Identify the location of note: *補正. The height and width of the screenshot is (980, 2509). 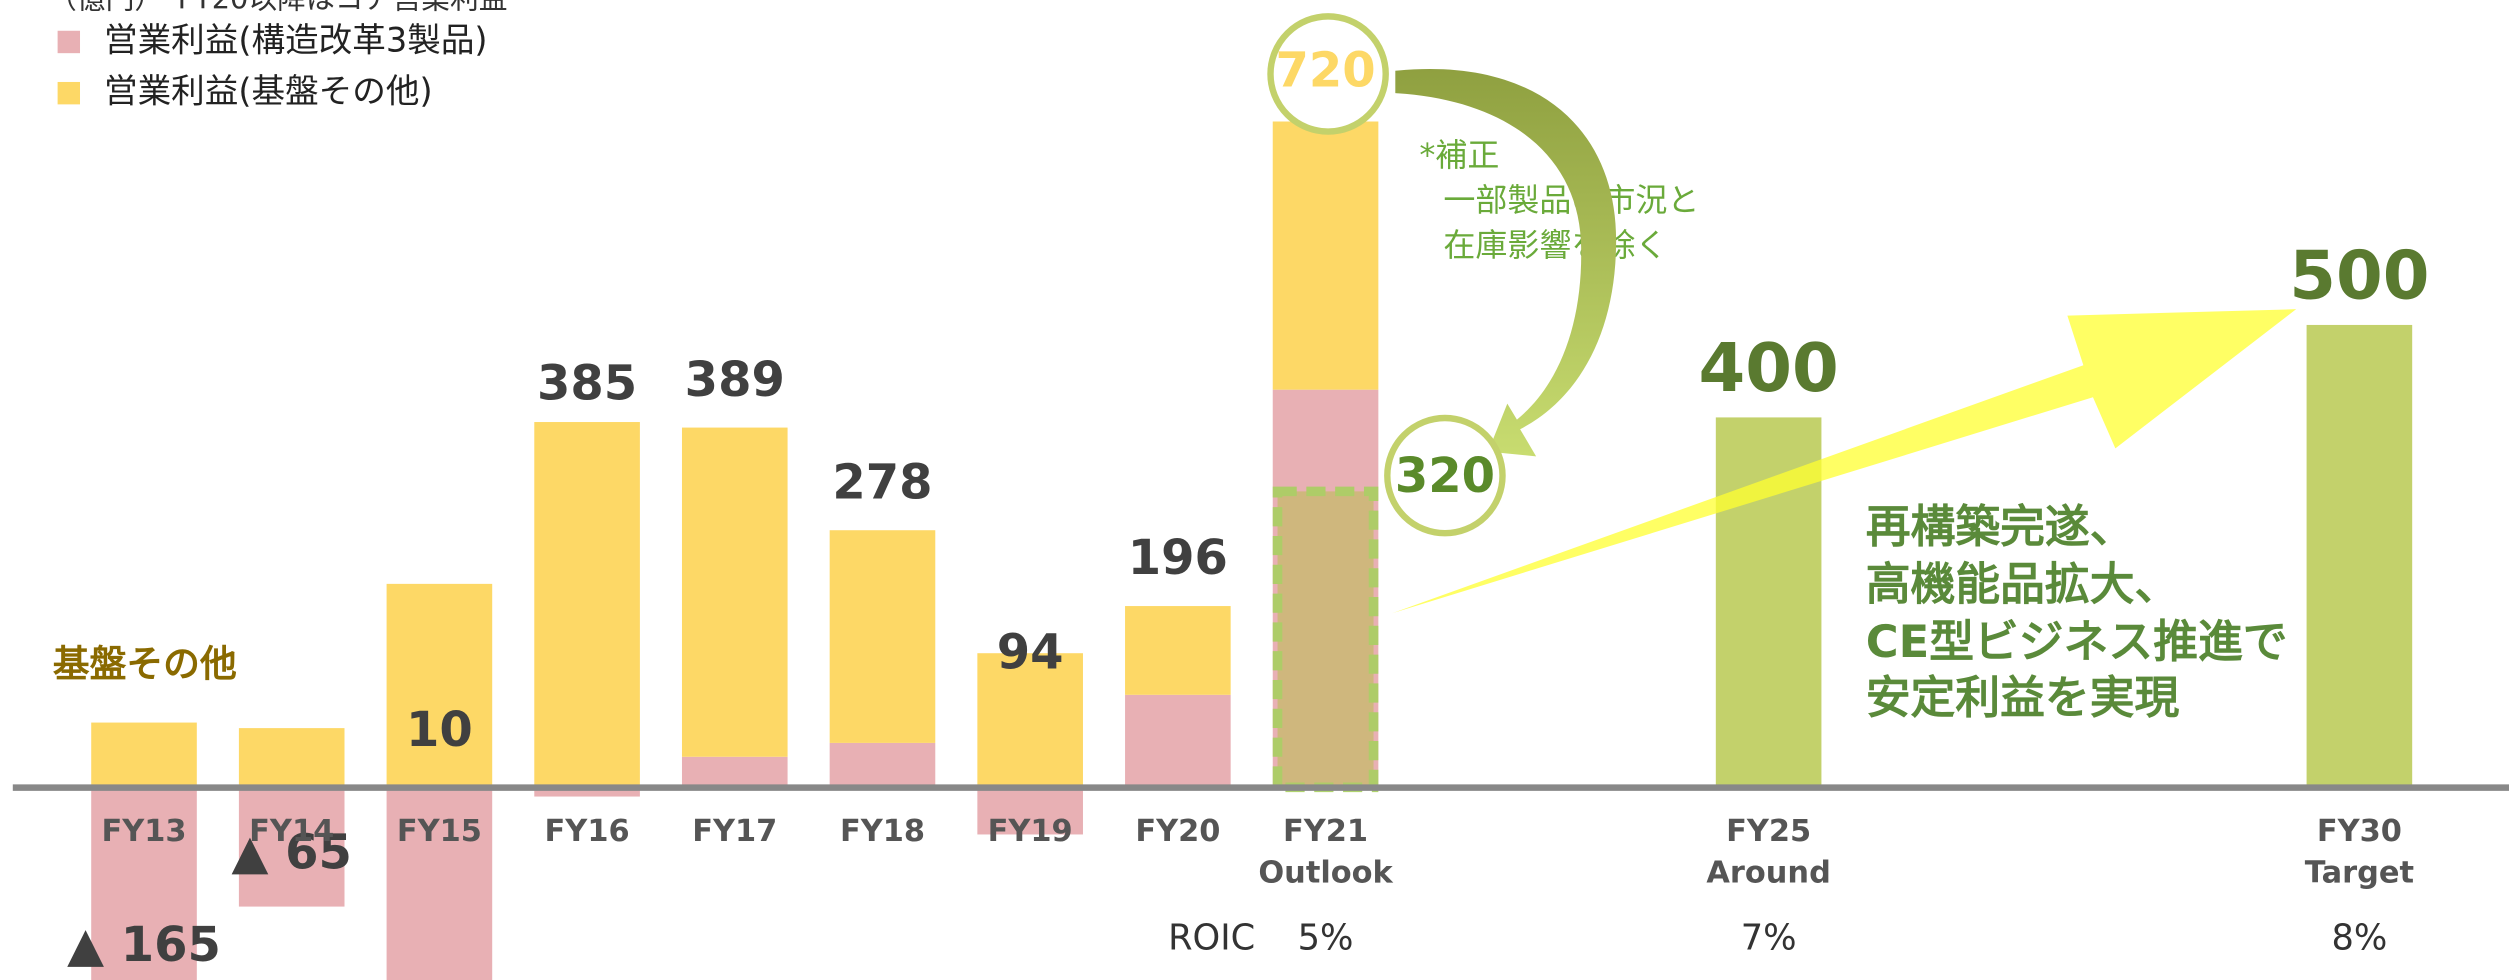
(1459, 155).